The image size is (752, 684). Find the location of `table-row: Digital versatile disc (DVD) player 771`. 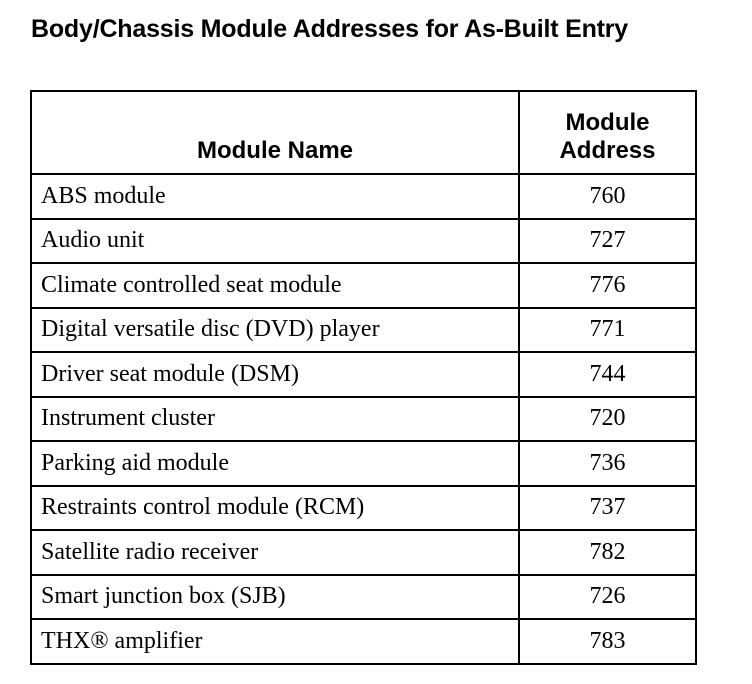

table-row: Digital versatile disc (DVD) player 771 is located at coordinates (363, 329).